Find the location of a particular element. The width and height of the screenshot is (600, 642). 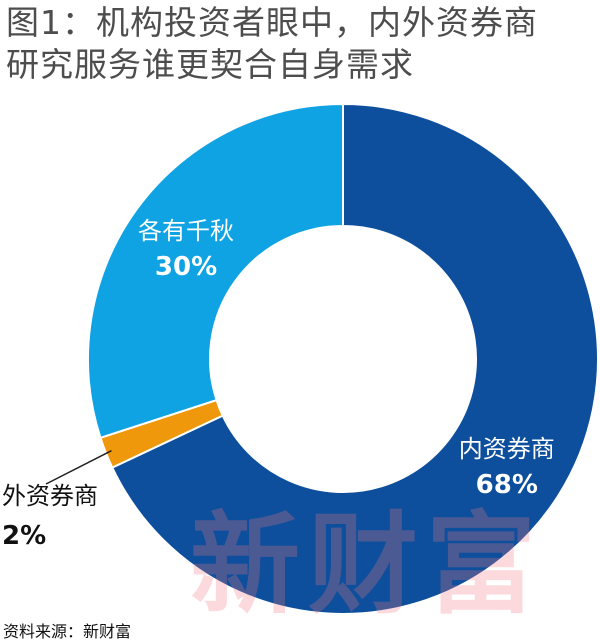

slice-2-leader-line is located at coordinates (78, 467).